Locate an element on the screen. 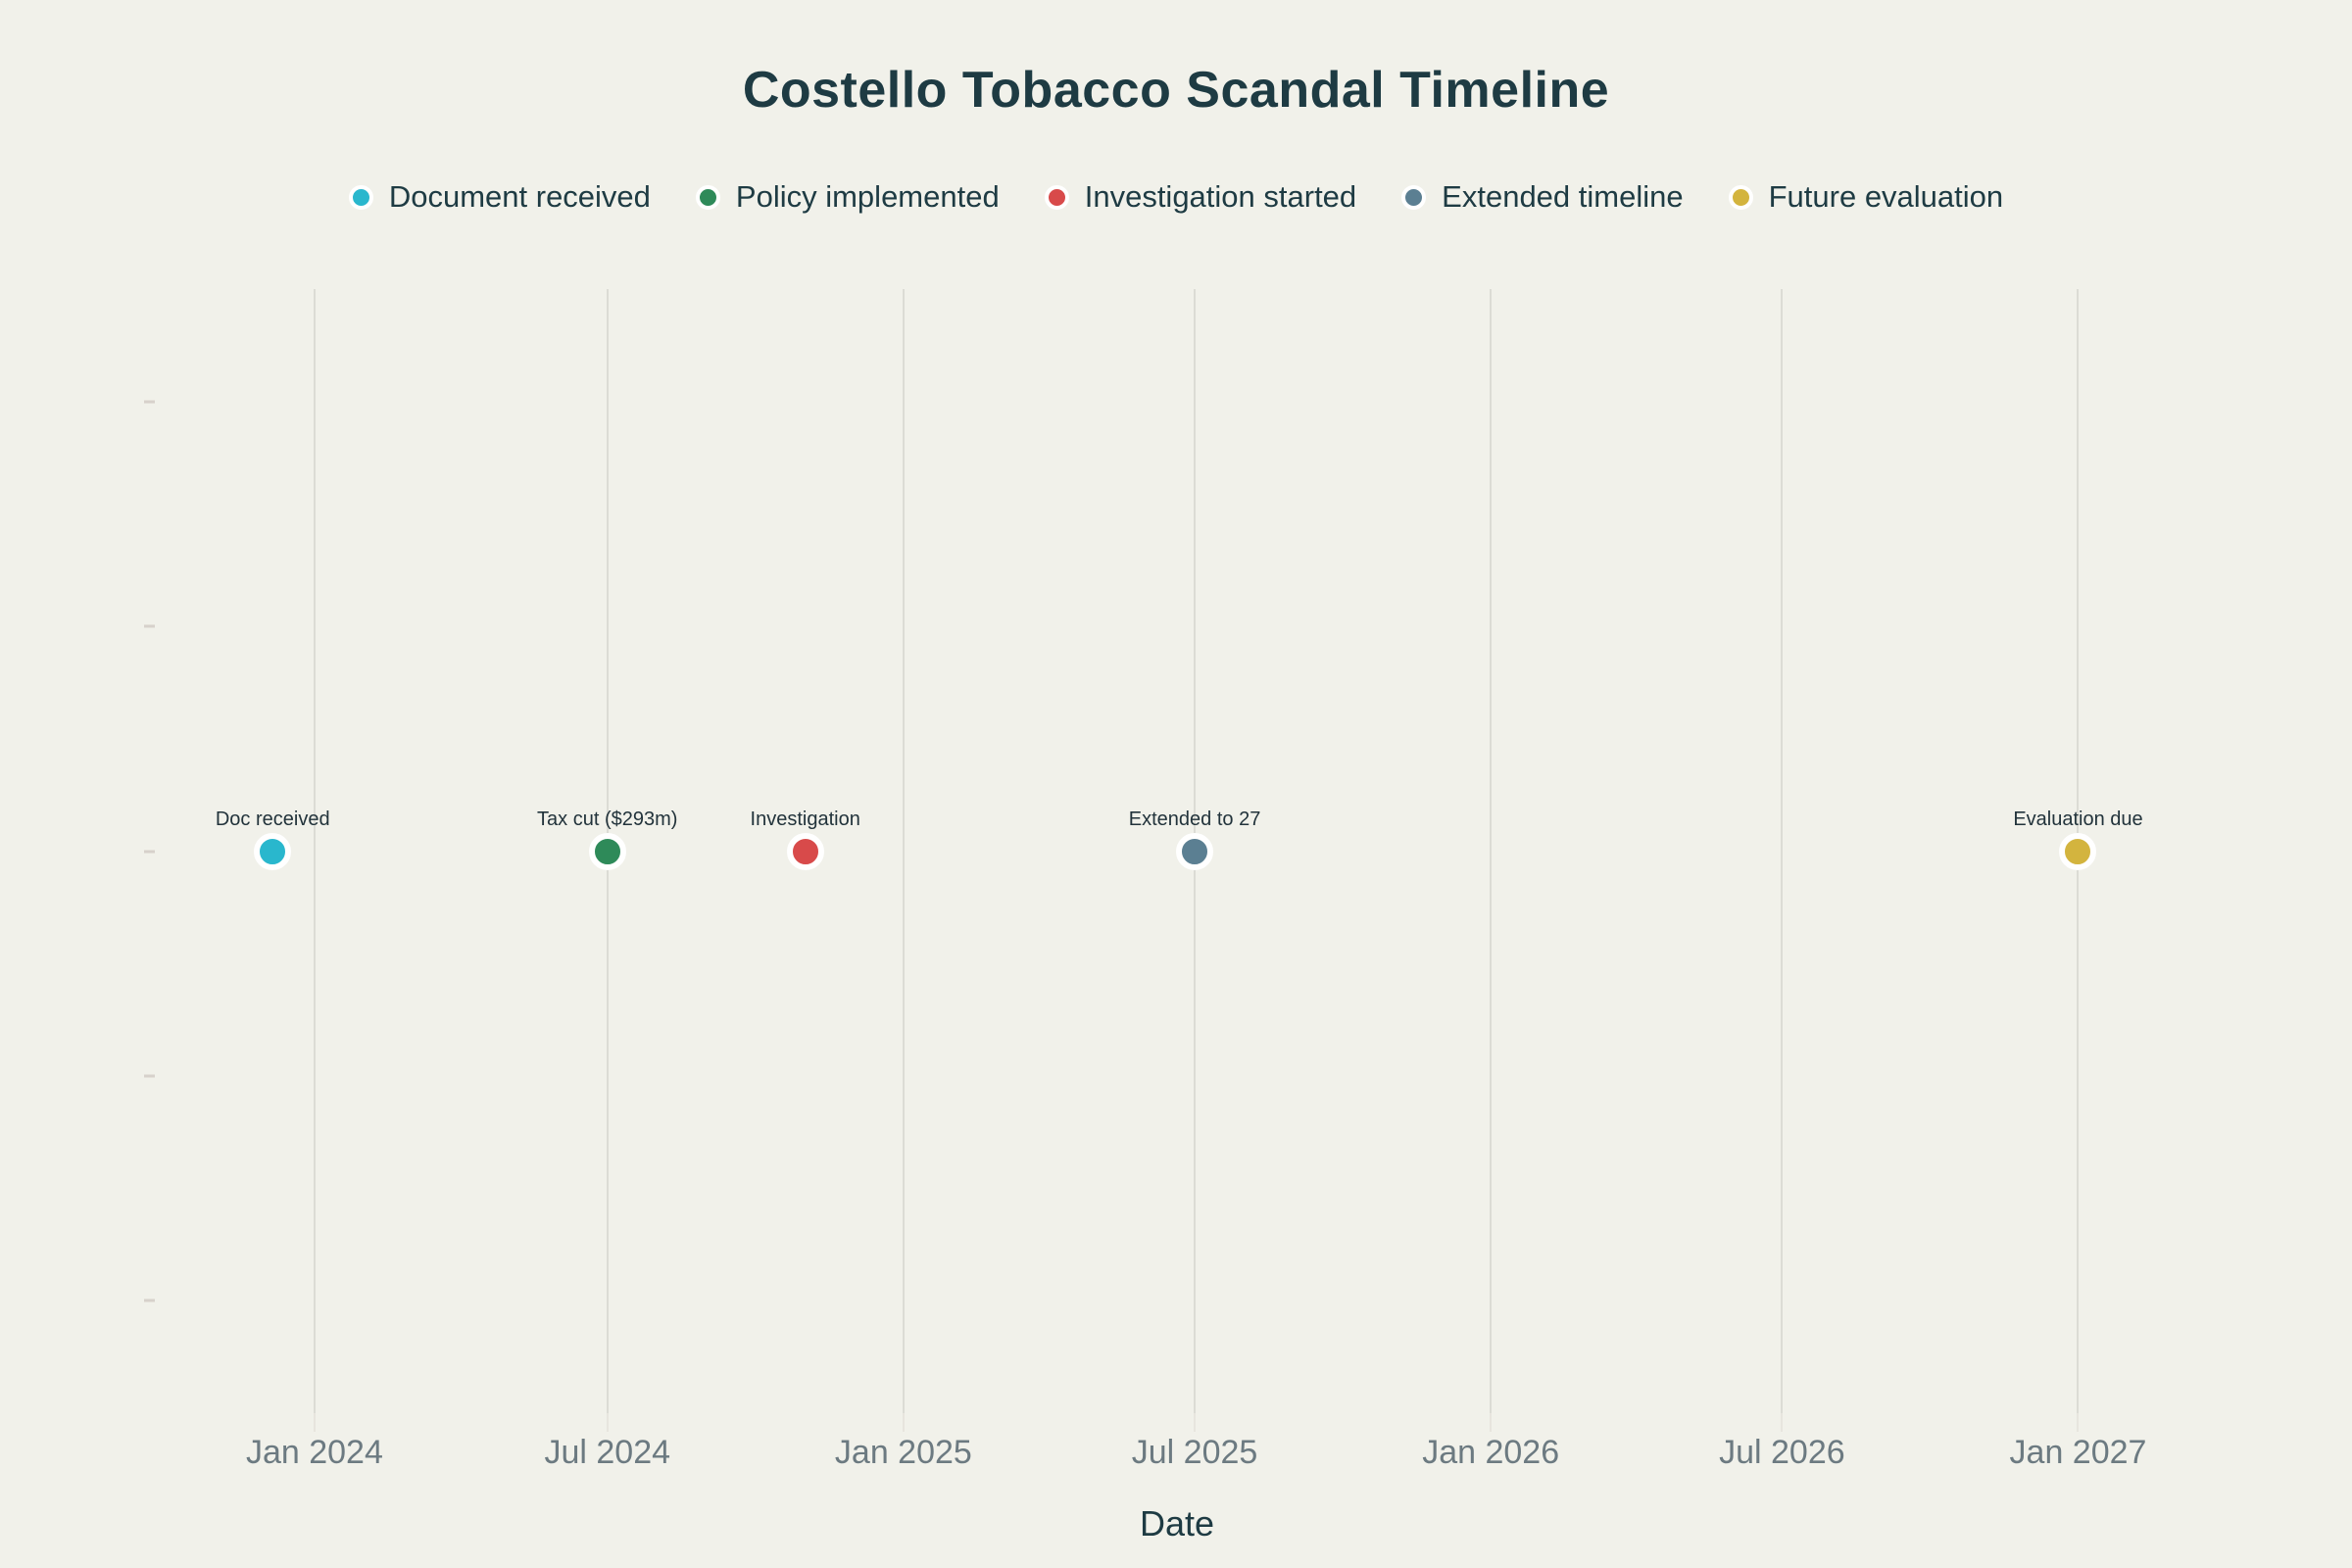  legend-item-label: Policy implemented is located at coordinates (867, 196).